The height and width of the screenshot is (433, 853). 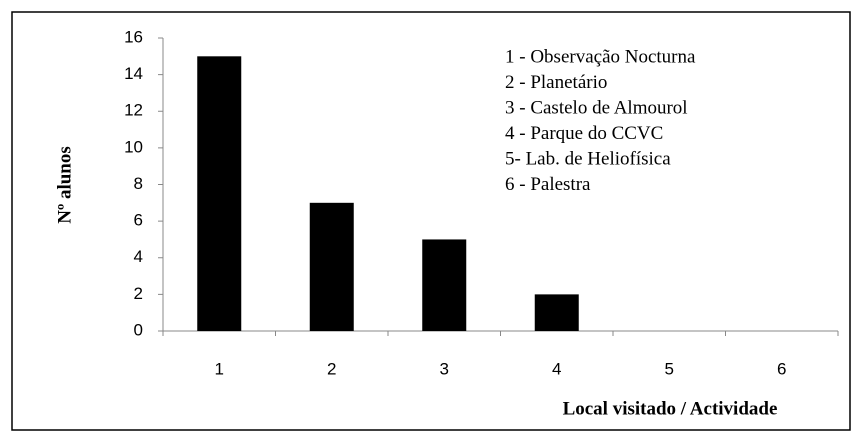 I want to click on x-tick-label: 6, so click(x=781, y=368).